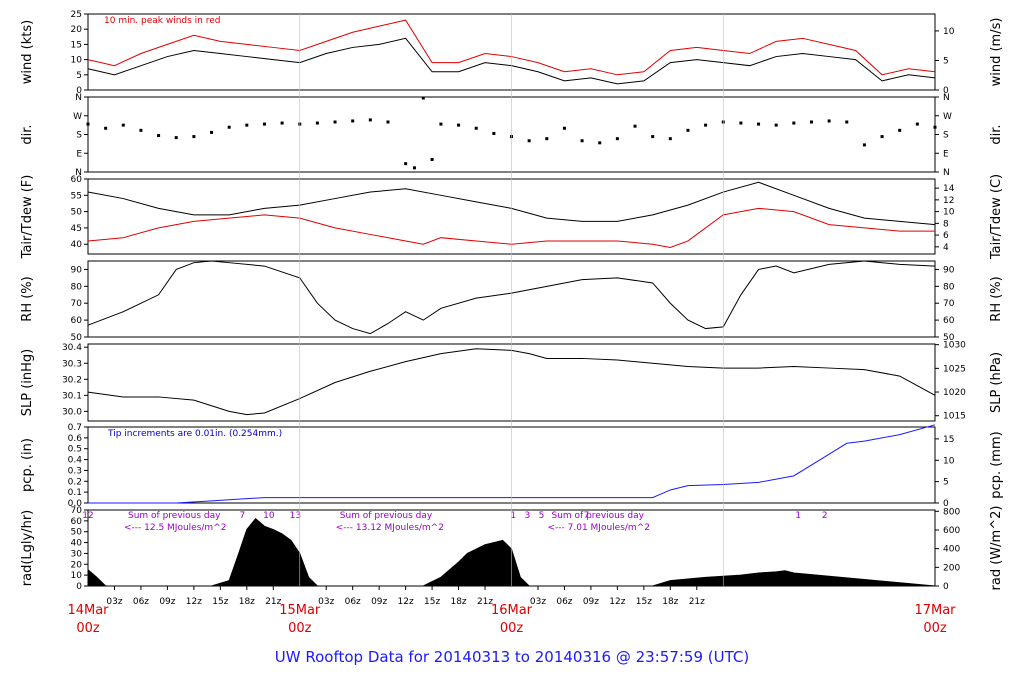  I want to click on y2-tick-label: 600, so click(951, 531).